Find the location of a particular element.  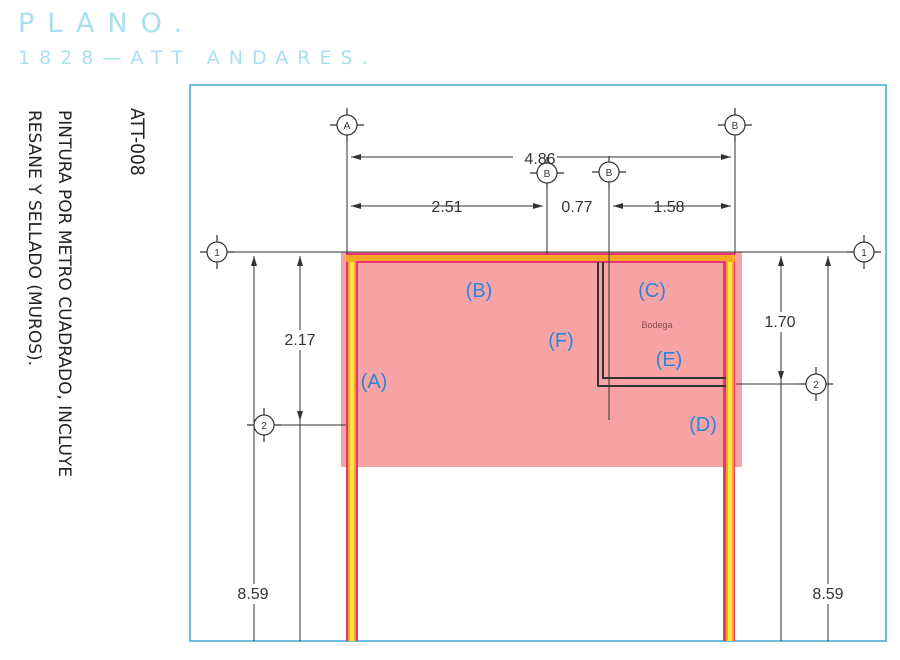

grid-bubble-a: A is located at coordinates (347, 125).